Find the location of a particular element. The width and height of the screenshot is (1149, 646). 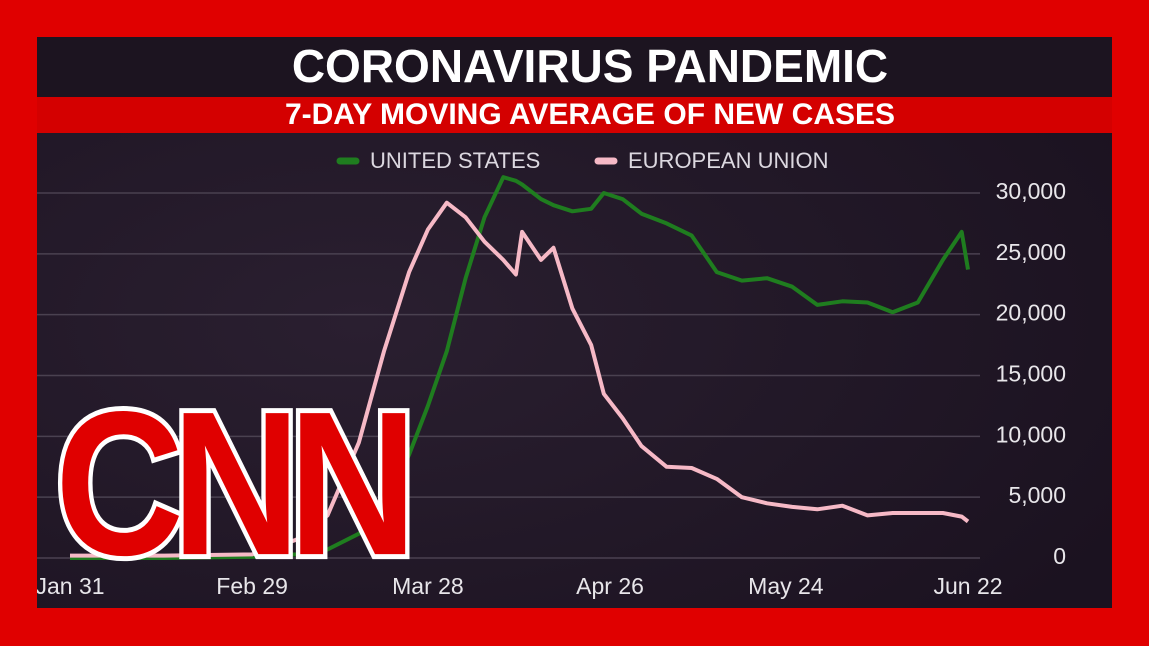

logo: CNN is located at coordinates (230, 483).